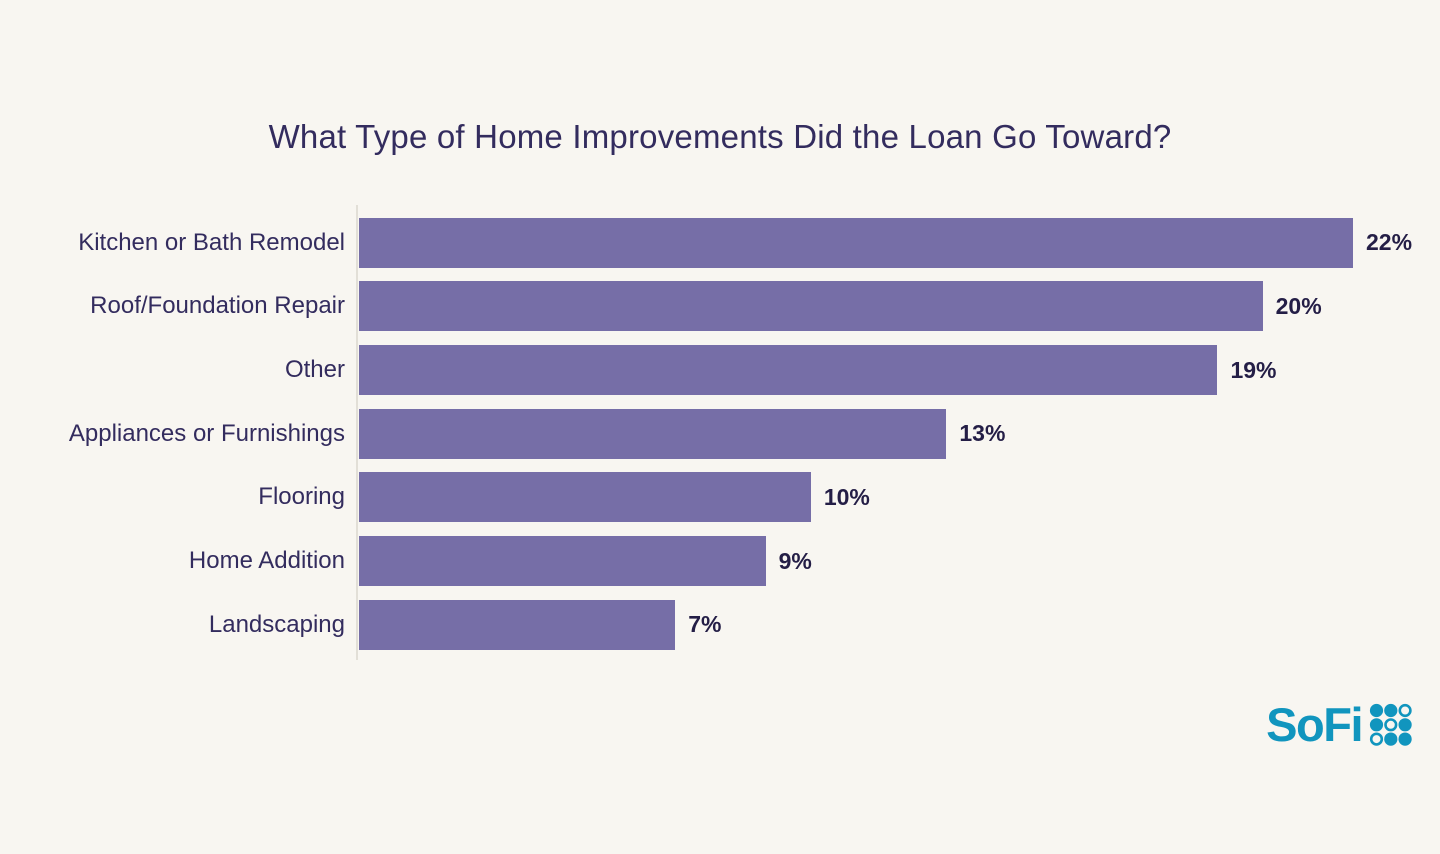 The image size is (1440, 854). I want to click on bar-area: 13%, so click(892, 434).